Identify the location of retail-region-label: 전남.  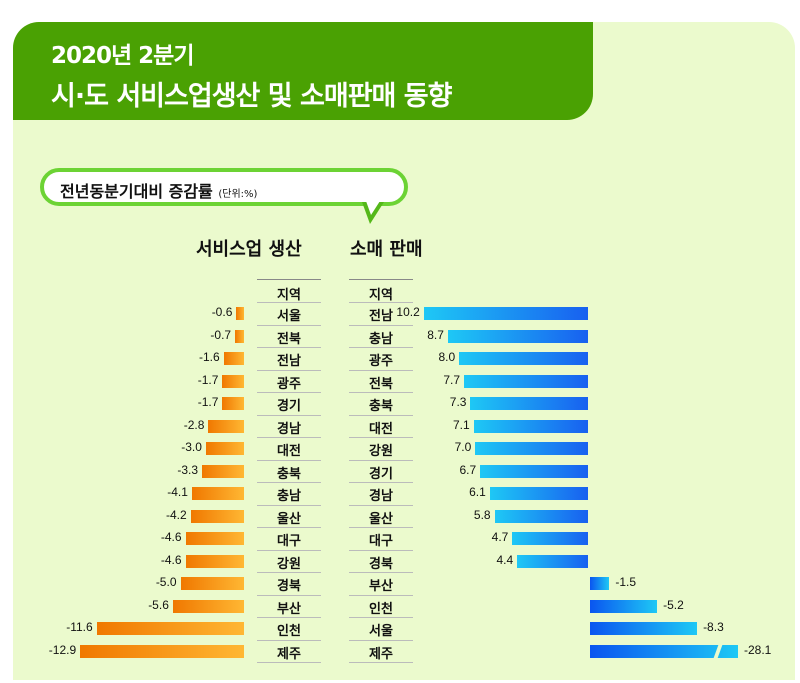
(381, 316).